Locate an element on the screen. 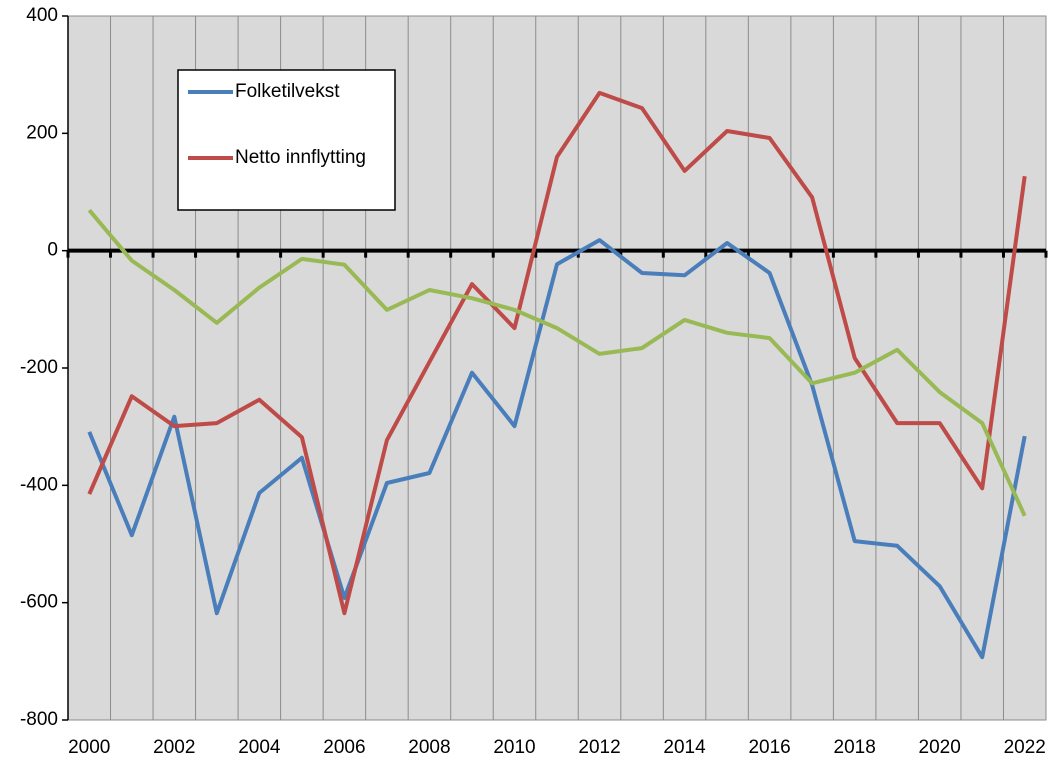  y-tick-label: 200 is located at coordinates (42, 132).